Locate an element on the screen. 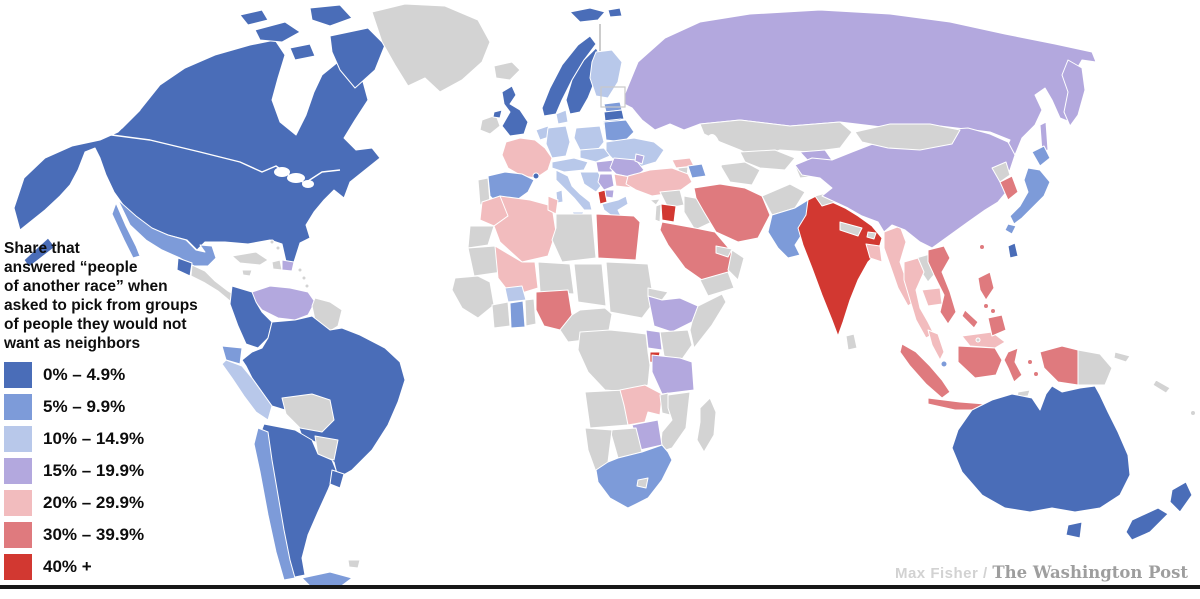 The width and height of the screenshot is (1200, 599). region-albania is located at coordinates (602, 197).